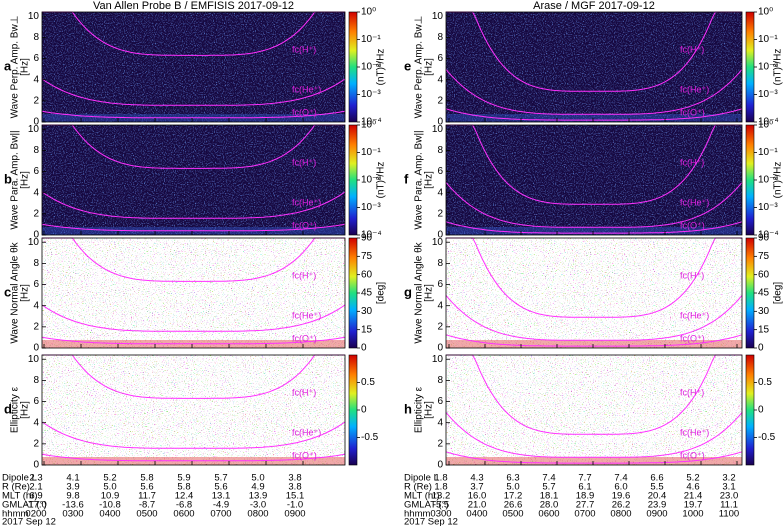  Describe the element at coordinates (184, 505) in the screenshot. I see `ephemeris-value: -6.8` at that location.